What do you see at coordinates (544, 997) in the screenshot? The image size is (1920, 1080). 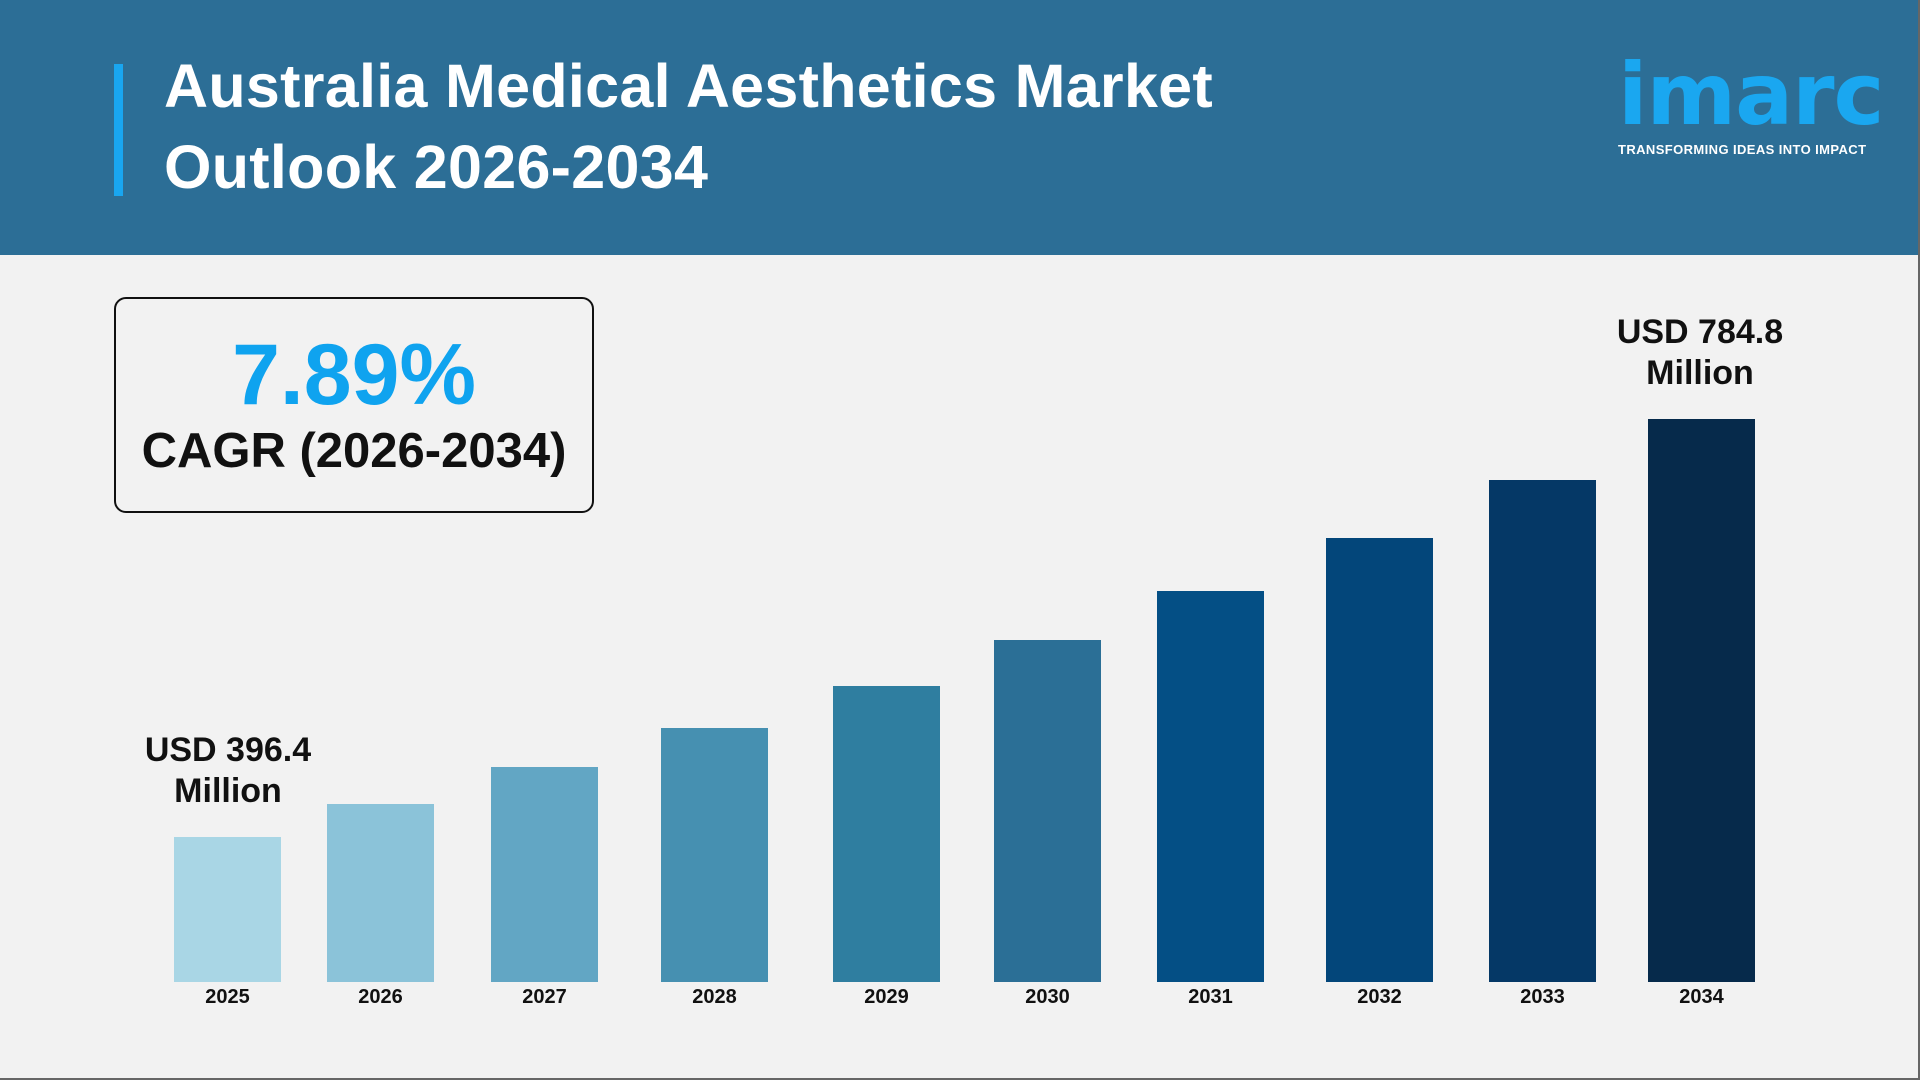 I see `year-label-2027: 2027` at bounding box center [544, 997].